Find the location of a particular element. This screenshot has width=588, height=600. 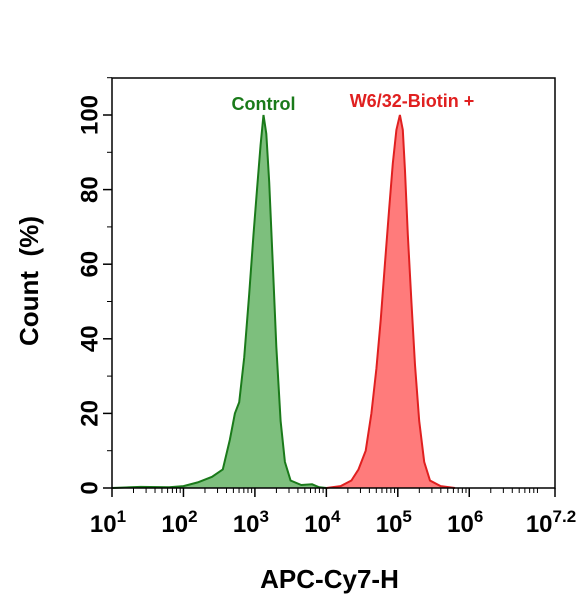

series-label-0: Control is located at coordinates (263, 104).